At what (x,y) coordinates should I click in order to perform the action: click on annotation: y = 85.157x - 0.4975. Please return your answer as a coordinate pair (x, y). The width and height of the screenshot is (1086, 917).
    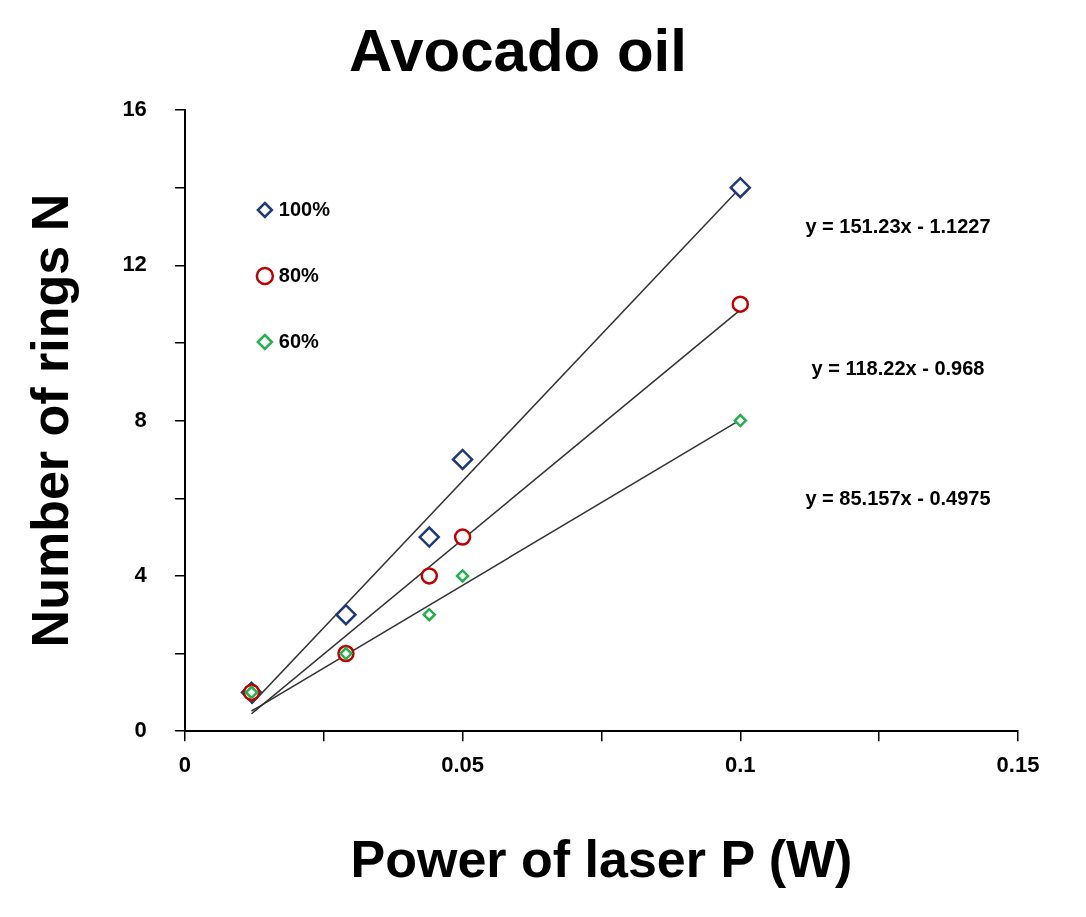
    Looking at the image, I should click on (898, 498).